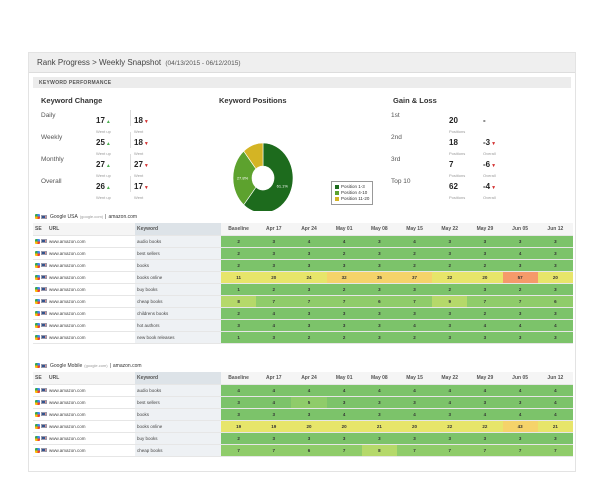 Image resolution: width=600 pixels, height=500 pixels. What do you see at coordinates (302, 82) in the screenshot?
I see `section-label: KEYWORD PERFORMANCE` at bounding box center [302, 82].